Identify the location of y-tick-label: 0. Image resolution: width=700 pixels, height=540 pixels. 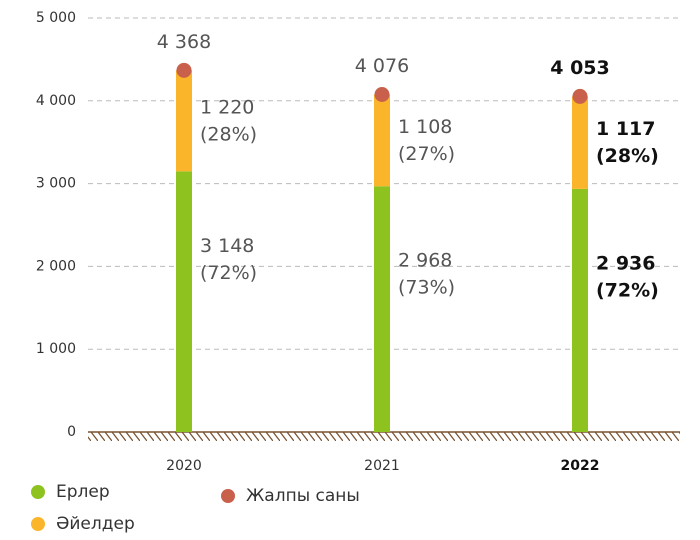
(71, 432).